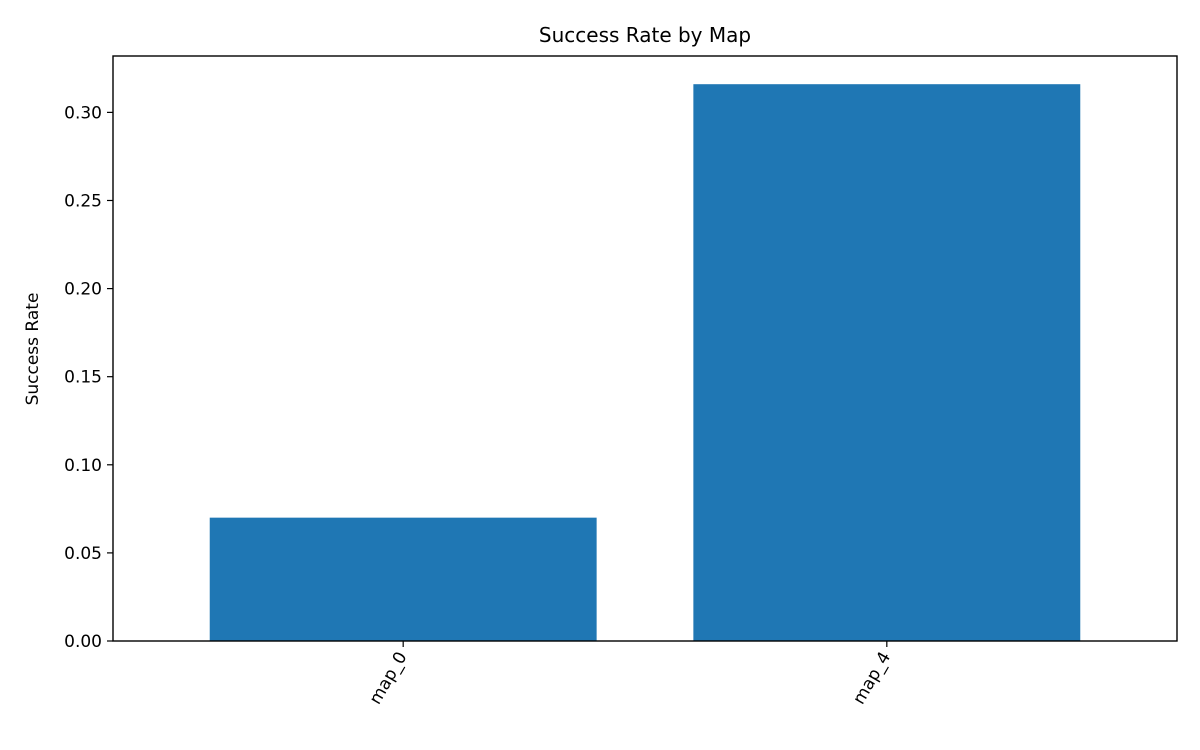 This screenshot has height=750, width=1200. Describe the element at coordinates (83, 201) in the screenshot. I see `y-tick-label: 0.25` at that location.